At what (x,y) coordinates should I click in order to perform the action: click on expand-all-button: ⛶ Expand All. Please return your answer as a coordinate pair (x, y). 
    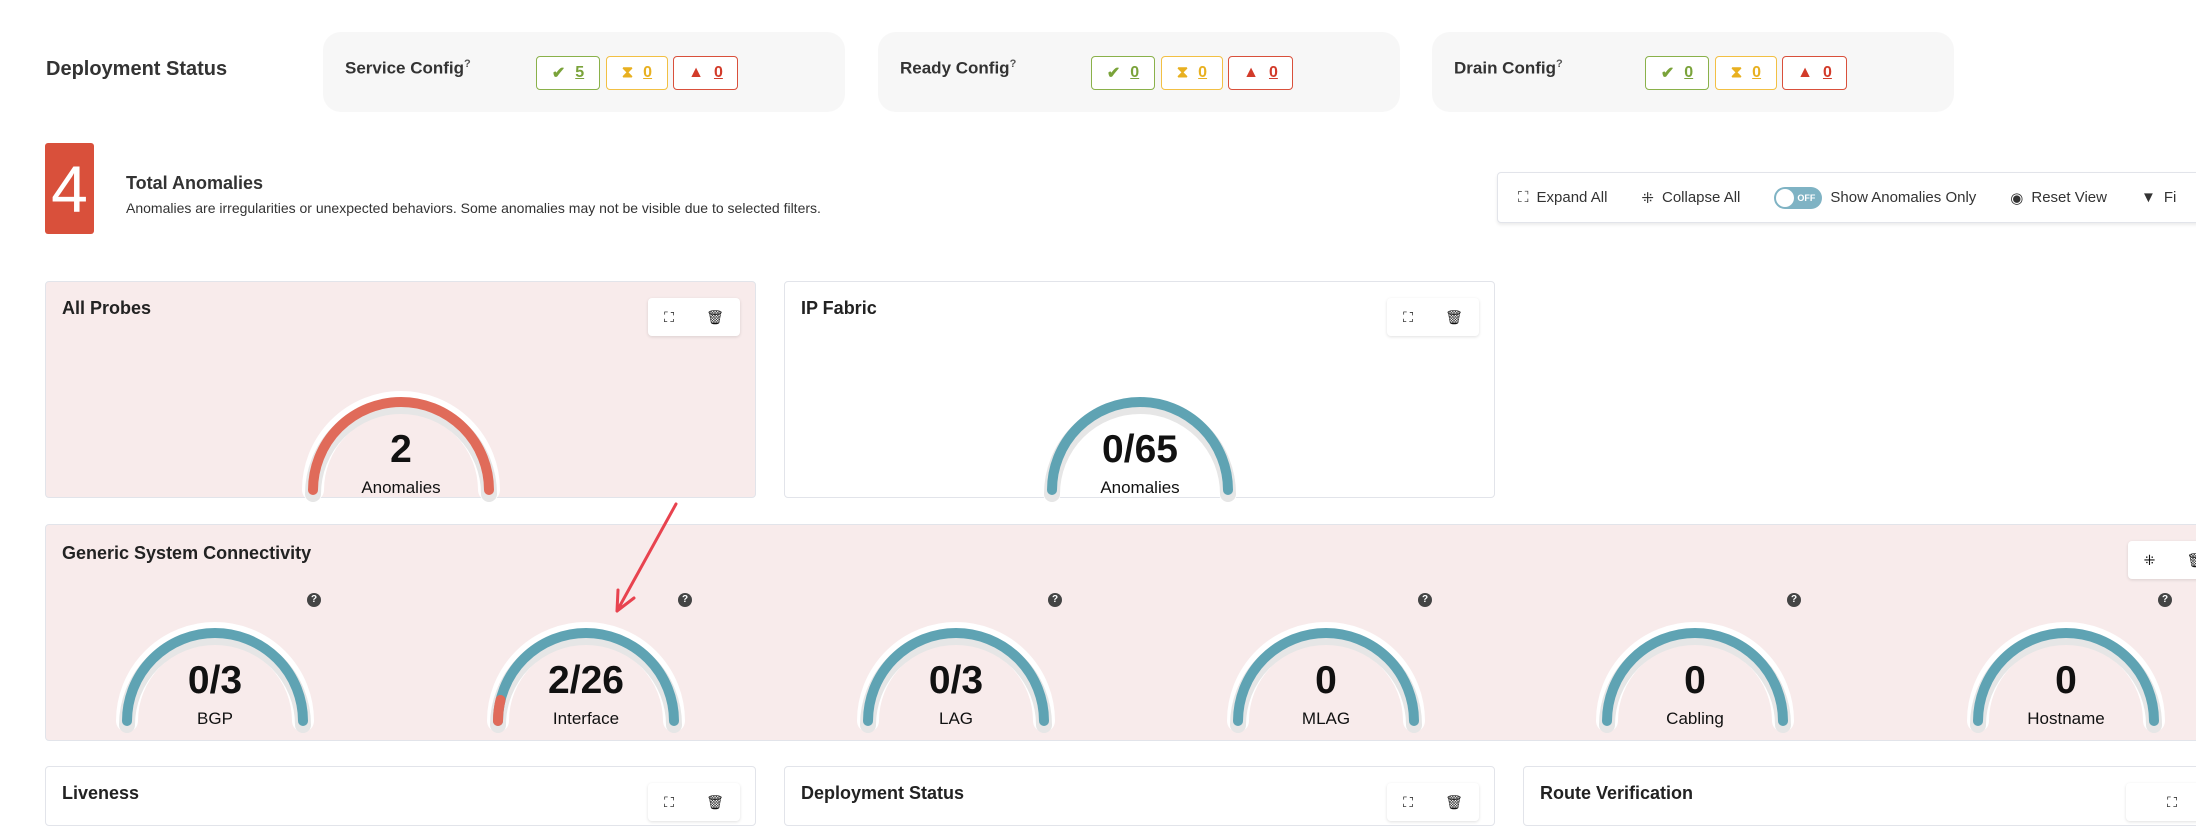
    Looking at the image, I should click on (1562, 197).